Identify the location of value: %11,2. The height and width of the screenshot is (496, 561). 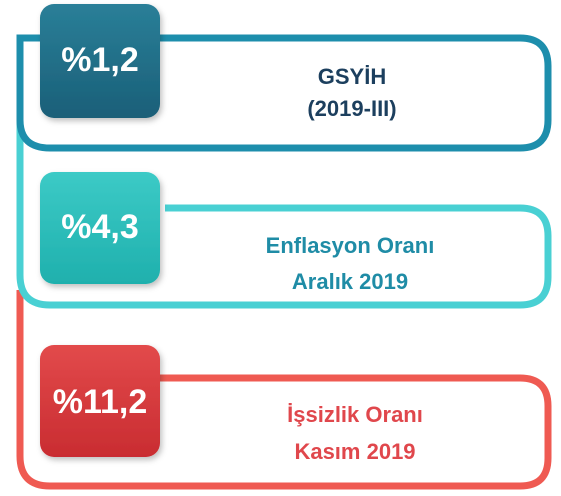
(100, 402).